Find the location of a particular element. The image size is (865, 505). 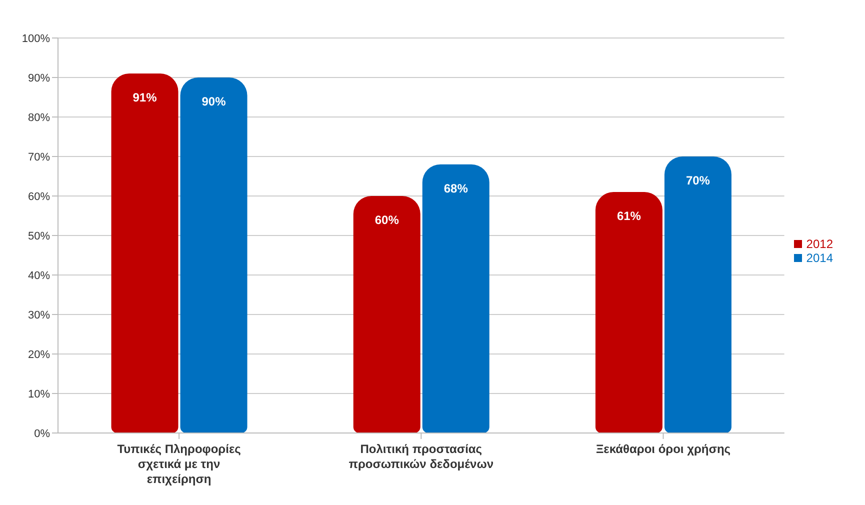

data-label: 60% is located at coordinates (387, 220).